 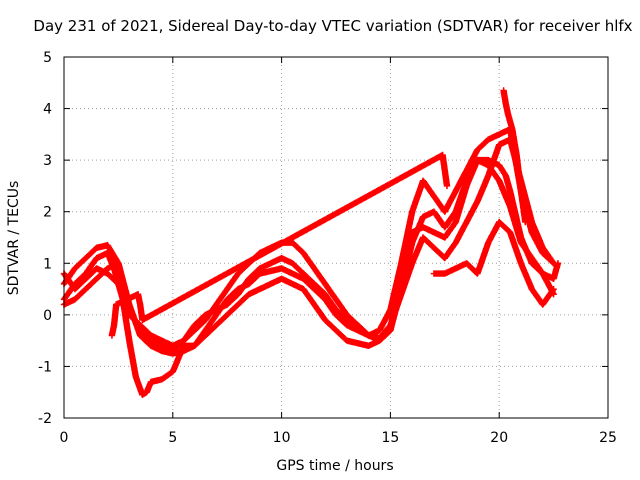 I want to click on x-axis-label: GPS time / hours, so click(x=334, y=466).